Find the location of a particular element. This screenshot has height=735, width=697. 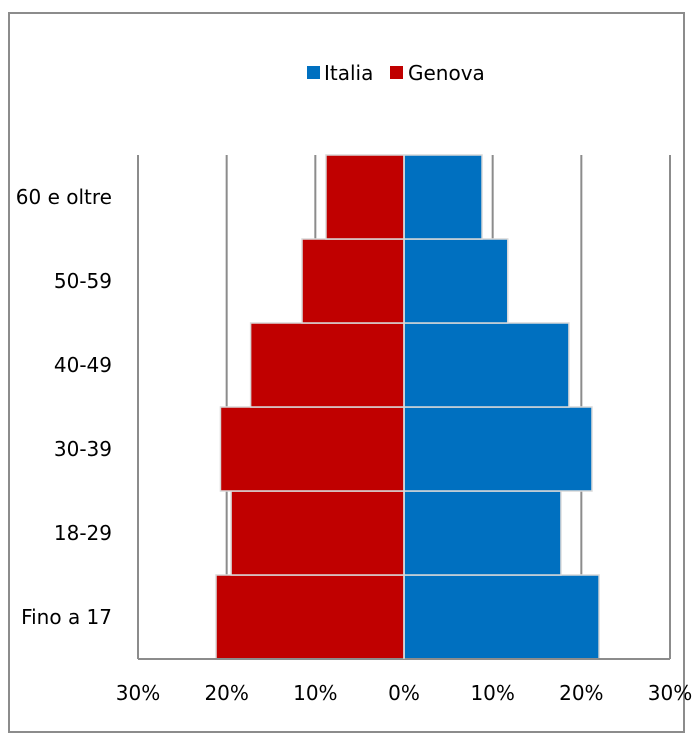

legend-swatch-genova is located at coordinates (396, 72).